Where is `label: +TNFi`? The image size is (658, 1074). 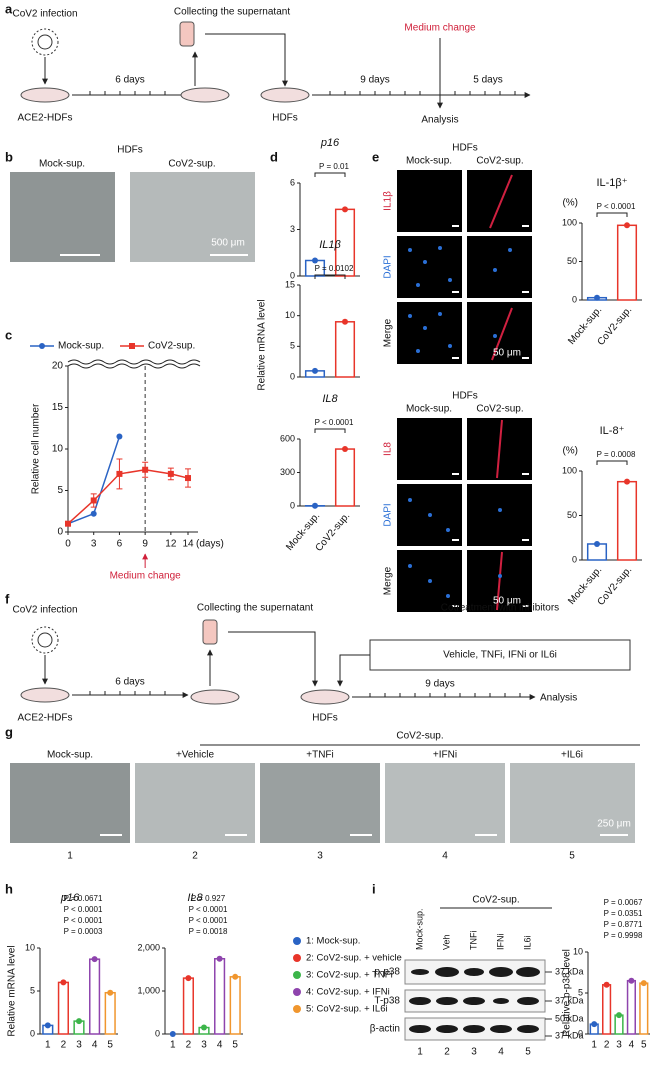
label: +TNFi is located at coordinates (320, 755).